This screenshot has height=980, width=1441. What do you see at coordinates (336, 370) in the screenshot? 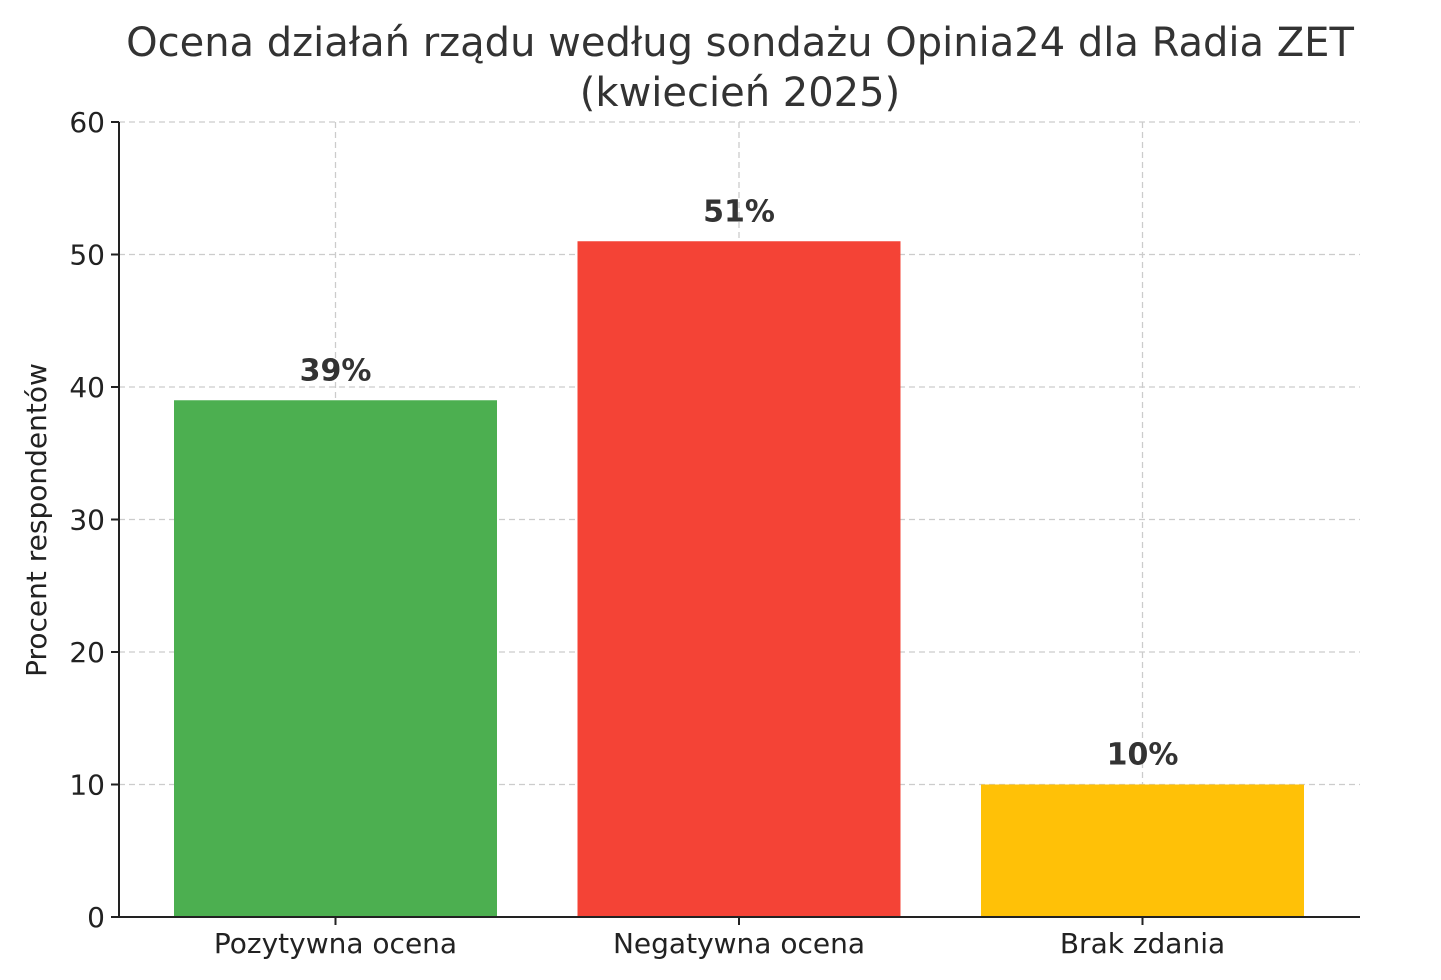
I see `data-label-0: 39%` at bounding box center [336, 370].